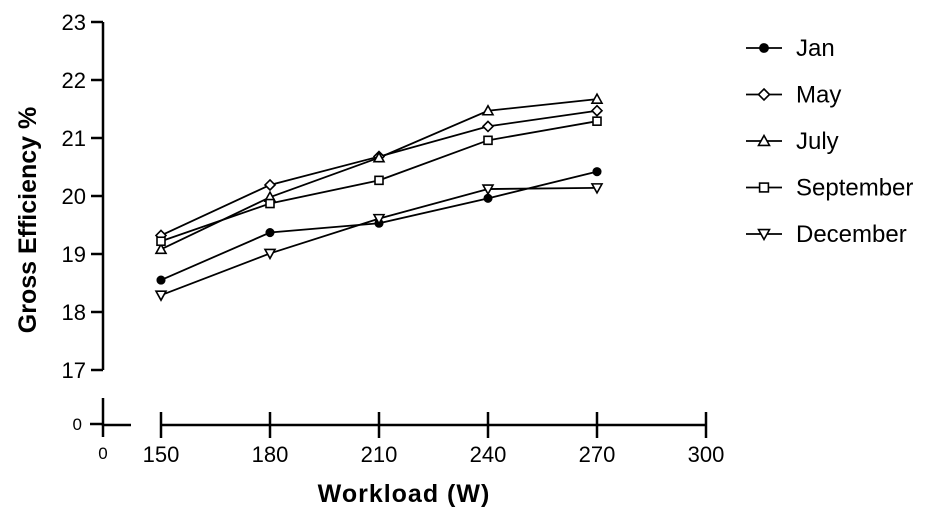 The image size is (952, 513). What do you see at coordinates (74, 80) in the screenshot?
I see `y-tick-label: 22` at bounding box center [74, 80].